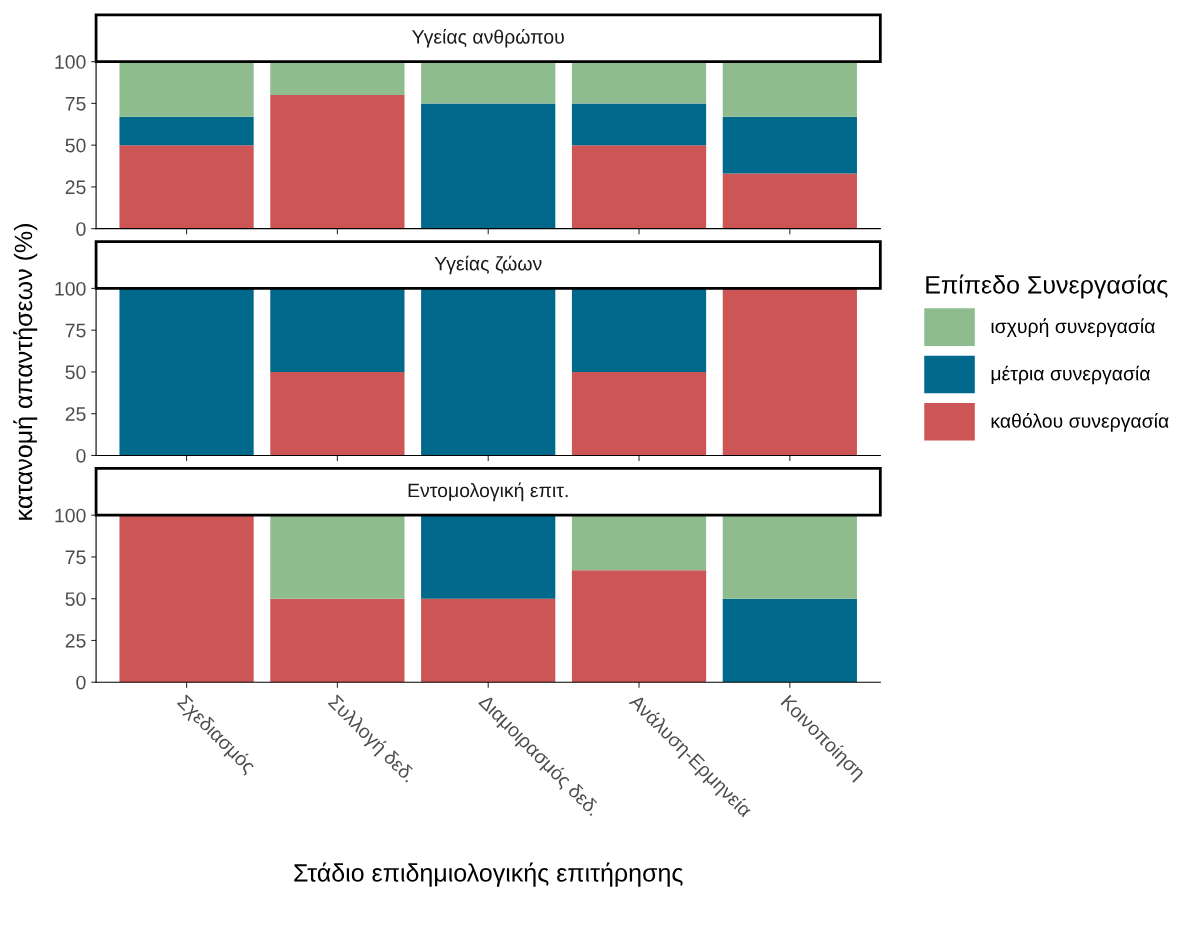 Image resolution: width=1201 pixels, height=941 pixels. I want to click on chart-title: Υγείας ζώων, so click(488, 265).